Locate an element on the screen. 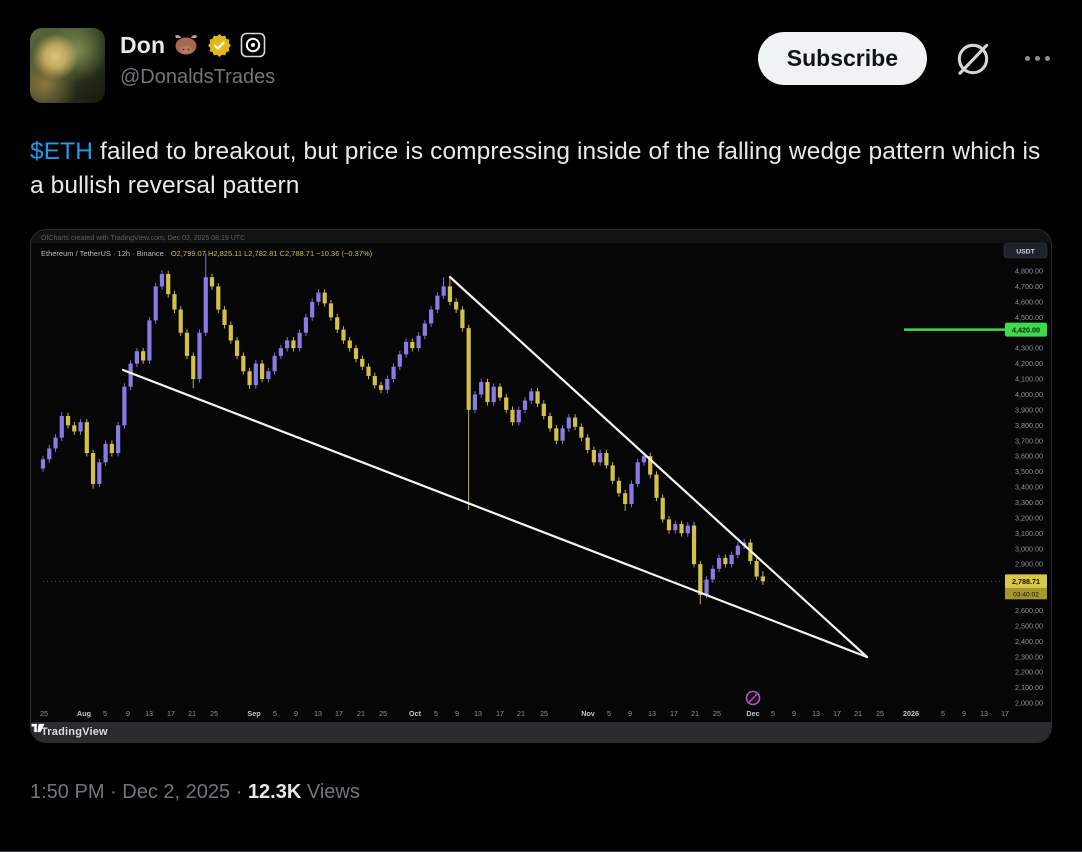 This screenshot has width=1082, height=852. svg-text: Sep is located at coordinates (254, 713).